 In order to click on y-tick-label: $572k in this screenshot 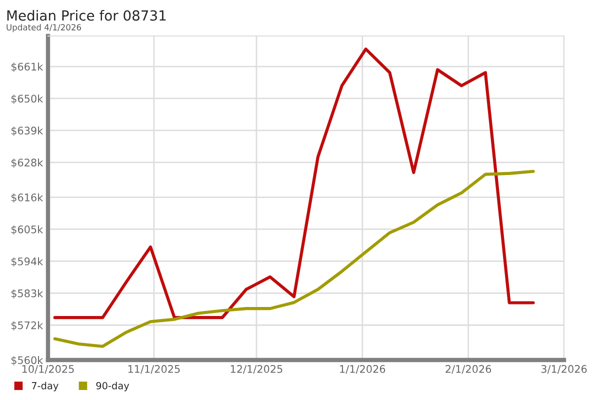, I will do `click(27, 326)`.